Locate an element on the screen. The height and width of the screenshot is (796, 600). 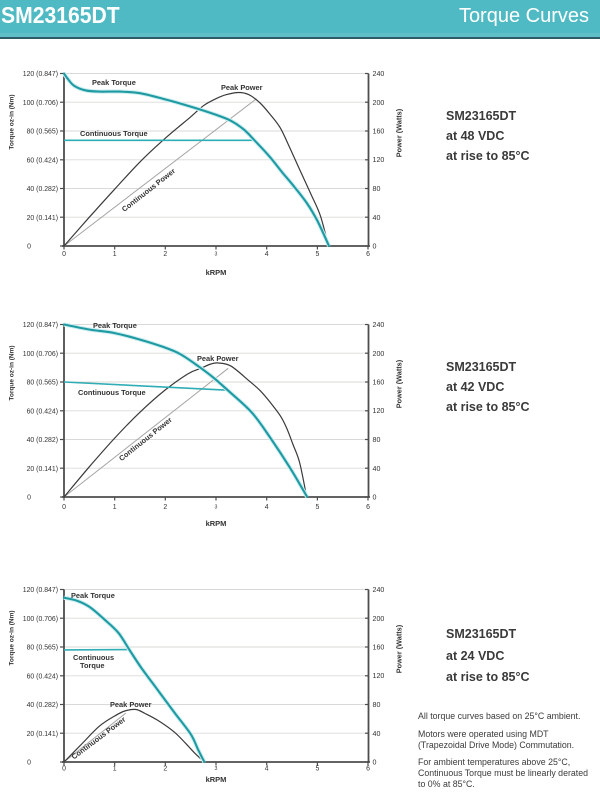
svg-text: Torque is located at coordinates (92, 665).